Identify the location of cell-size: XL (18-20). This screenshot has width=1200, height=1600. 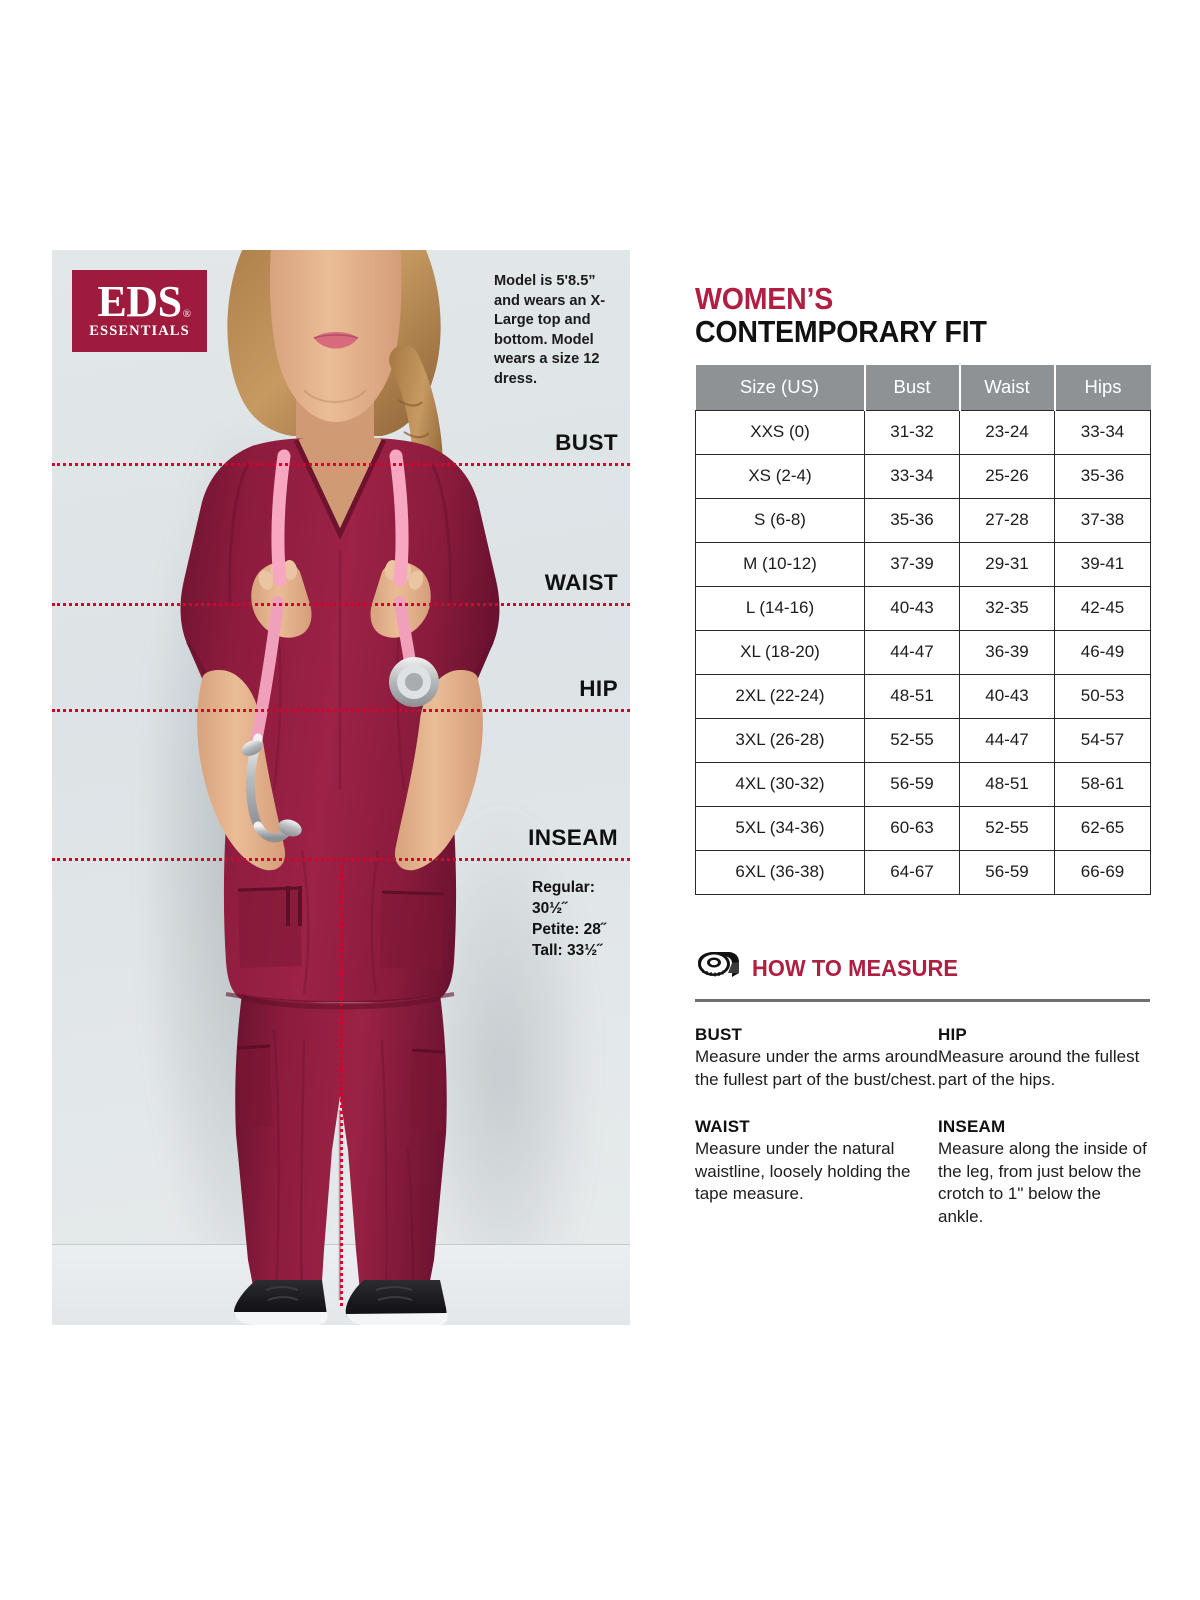
(780, 652).